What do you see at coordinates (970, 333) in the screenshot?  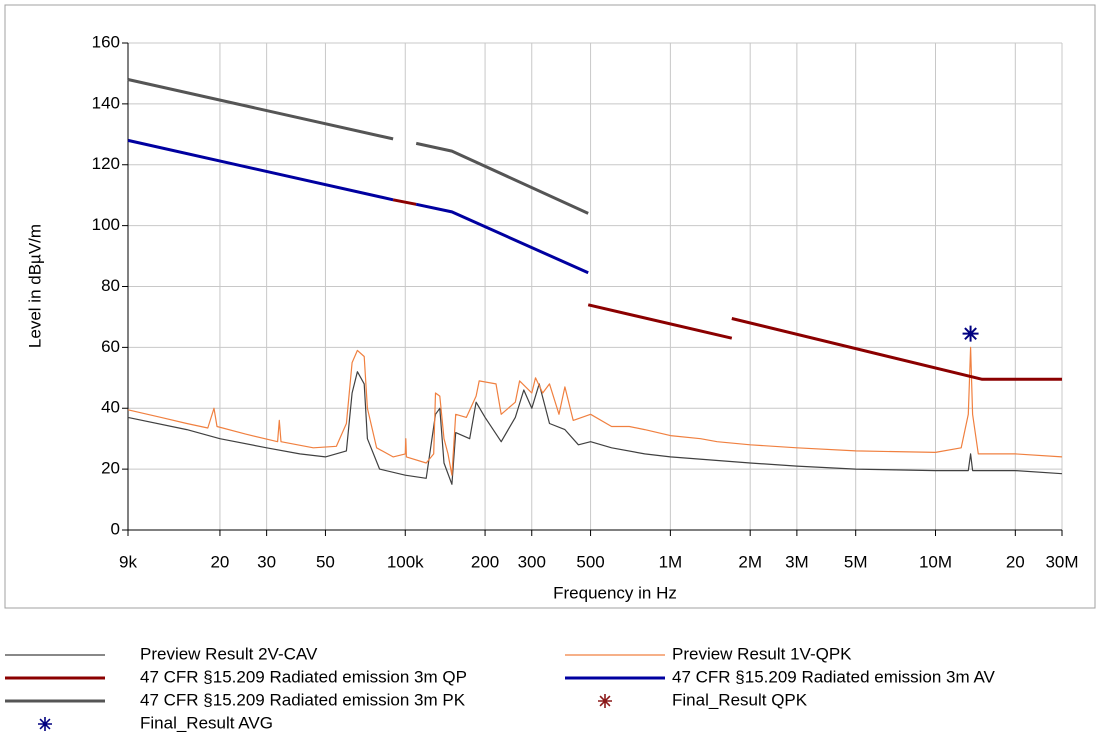 I see `data-point` at bounding box center [970, 333].